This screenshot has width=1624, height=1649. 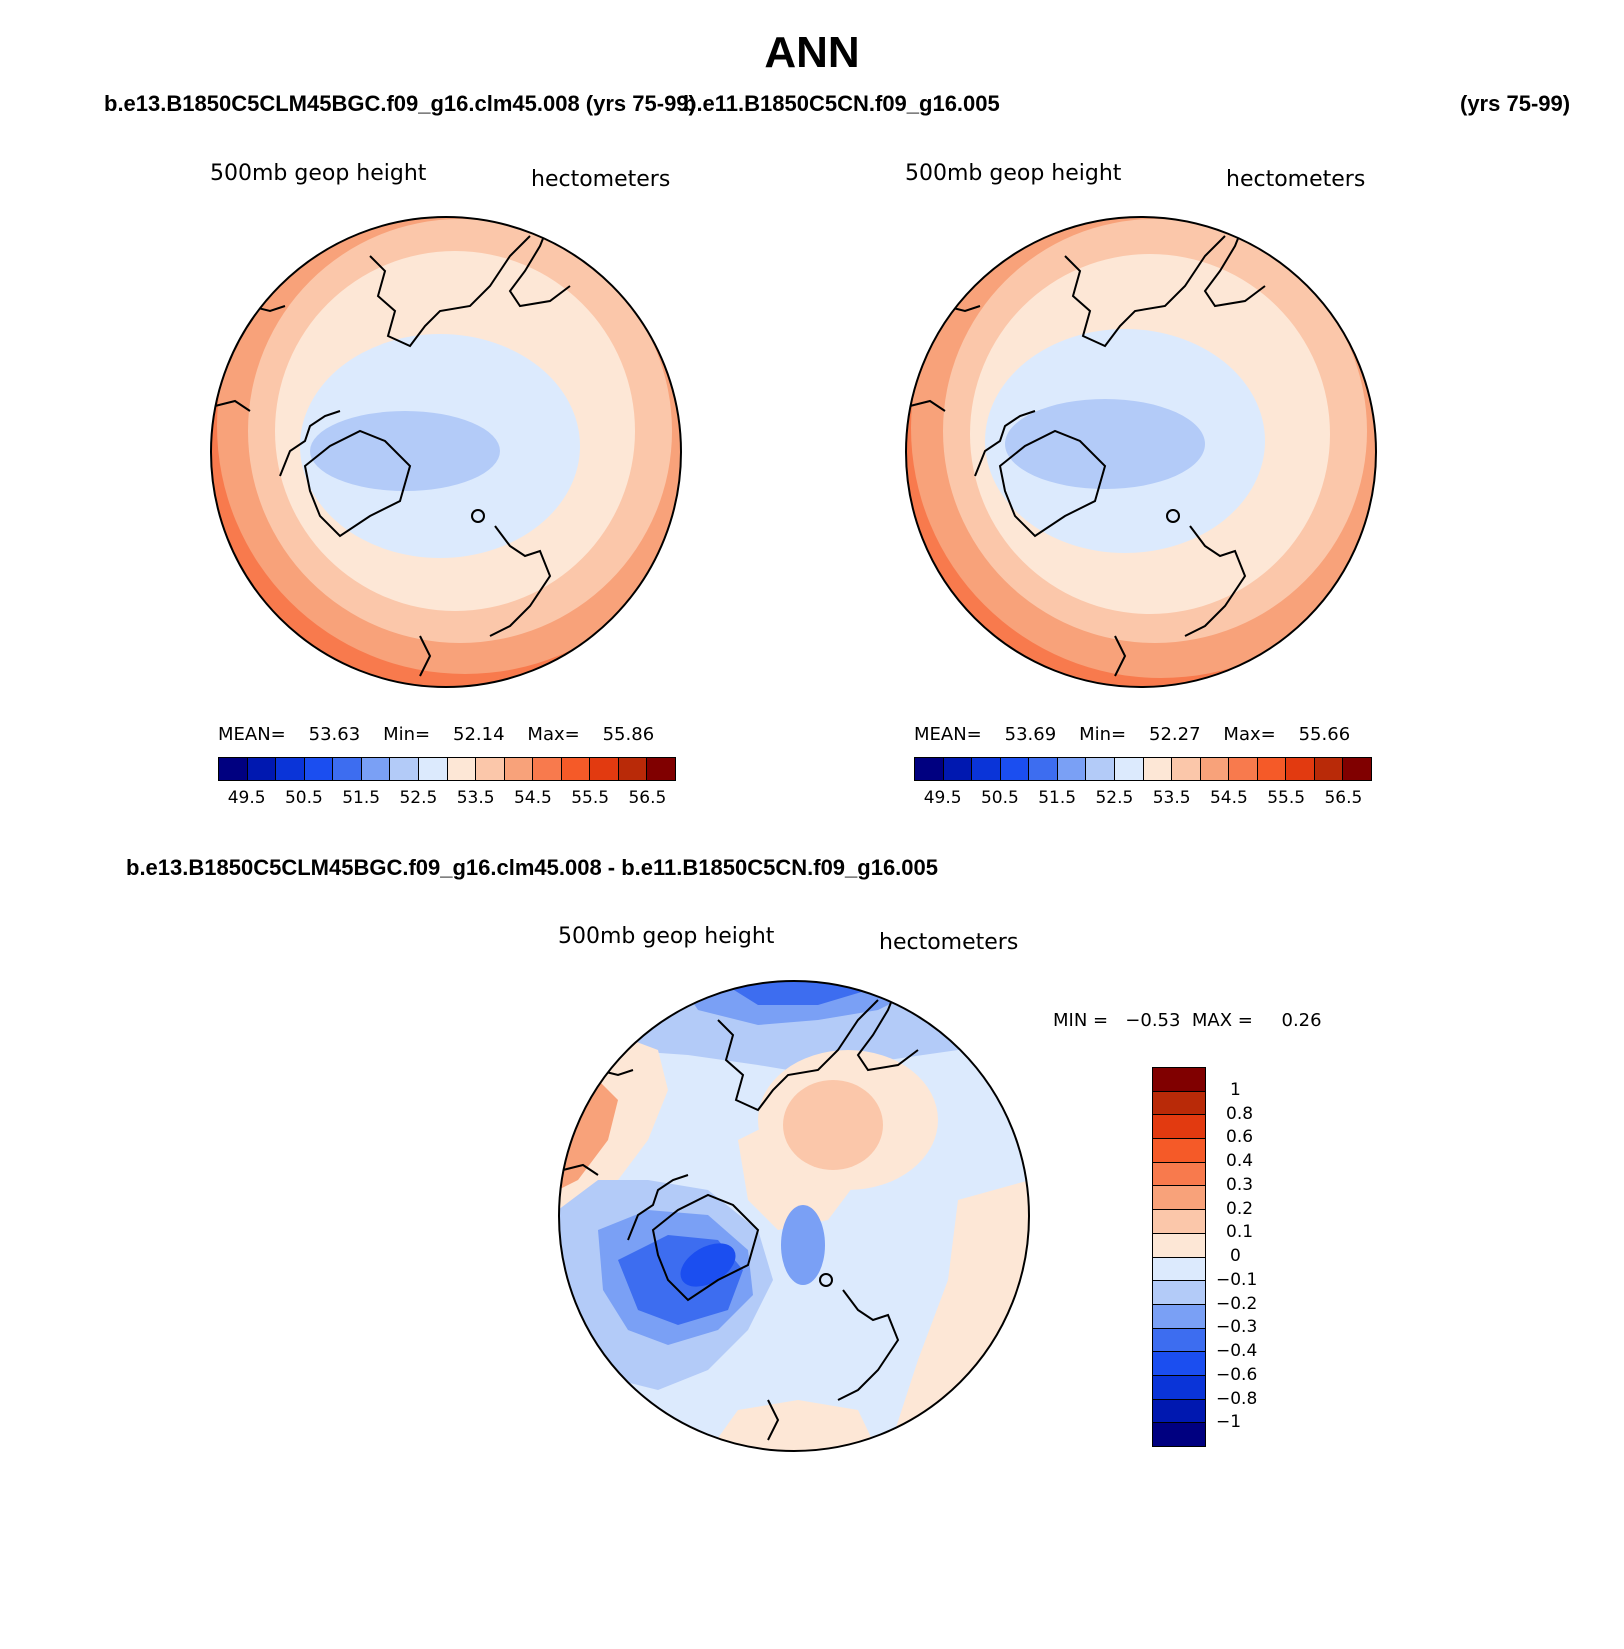 I want to click on max-label: MAX =, so click(x=1222, y=1020).